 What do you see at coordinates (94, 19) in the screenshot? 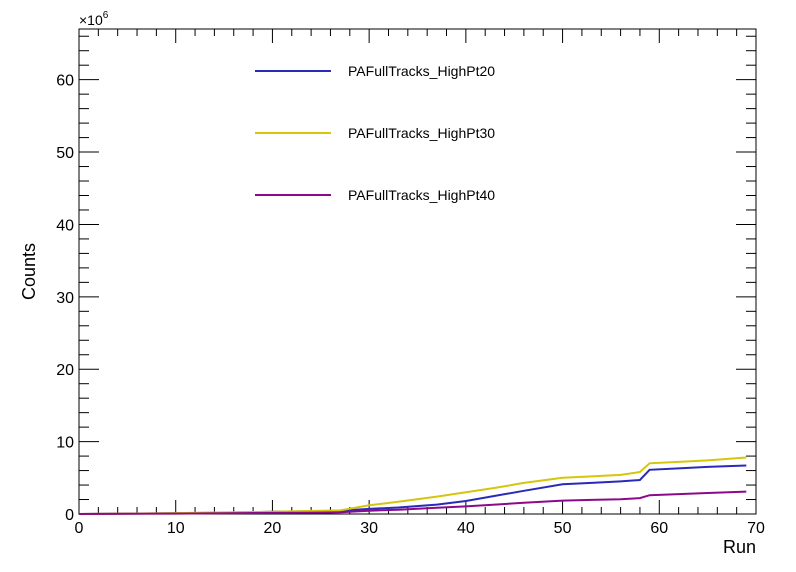
I see `y-multiplier-label: ×10⁶` at bounding box center [94, 19].